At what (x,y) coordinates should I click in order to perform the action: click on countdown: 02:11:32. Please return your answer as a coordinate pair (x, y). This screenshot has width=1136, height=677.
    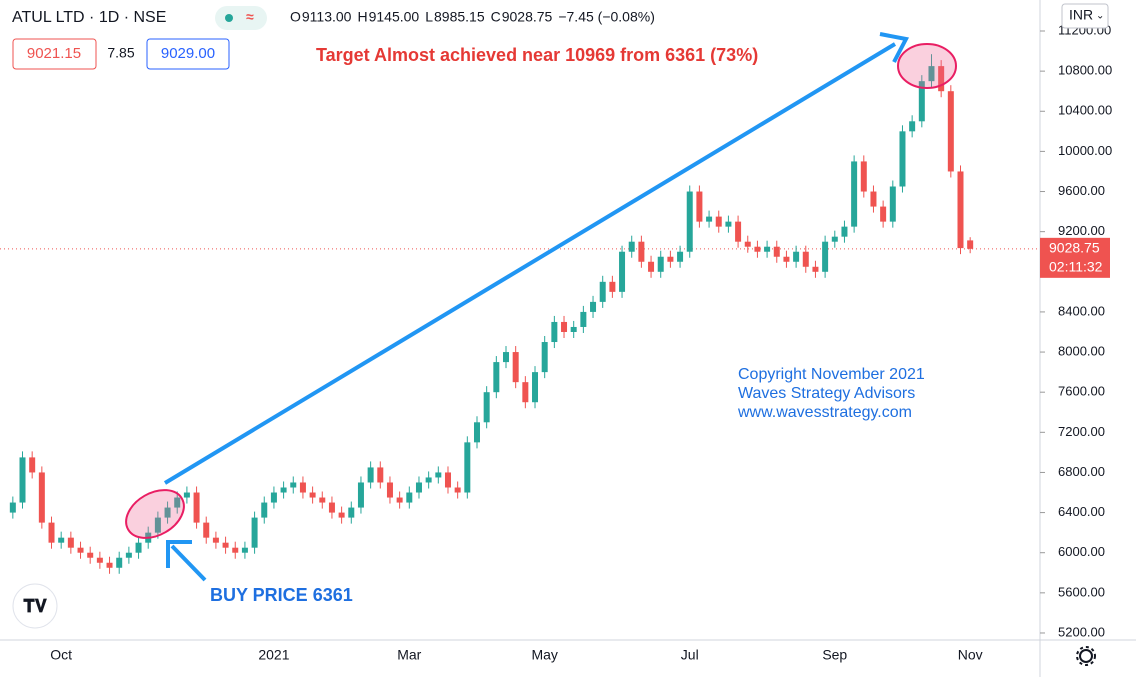
    Looking at the image, I should click on (1076, 267).